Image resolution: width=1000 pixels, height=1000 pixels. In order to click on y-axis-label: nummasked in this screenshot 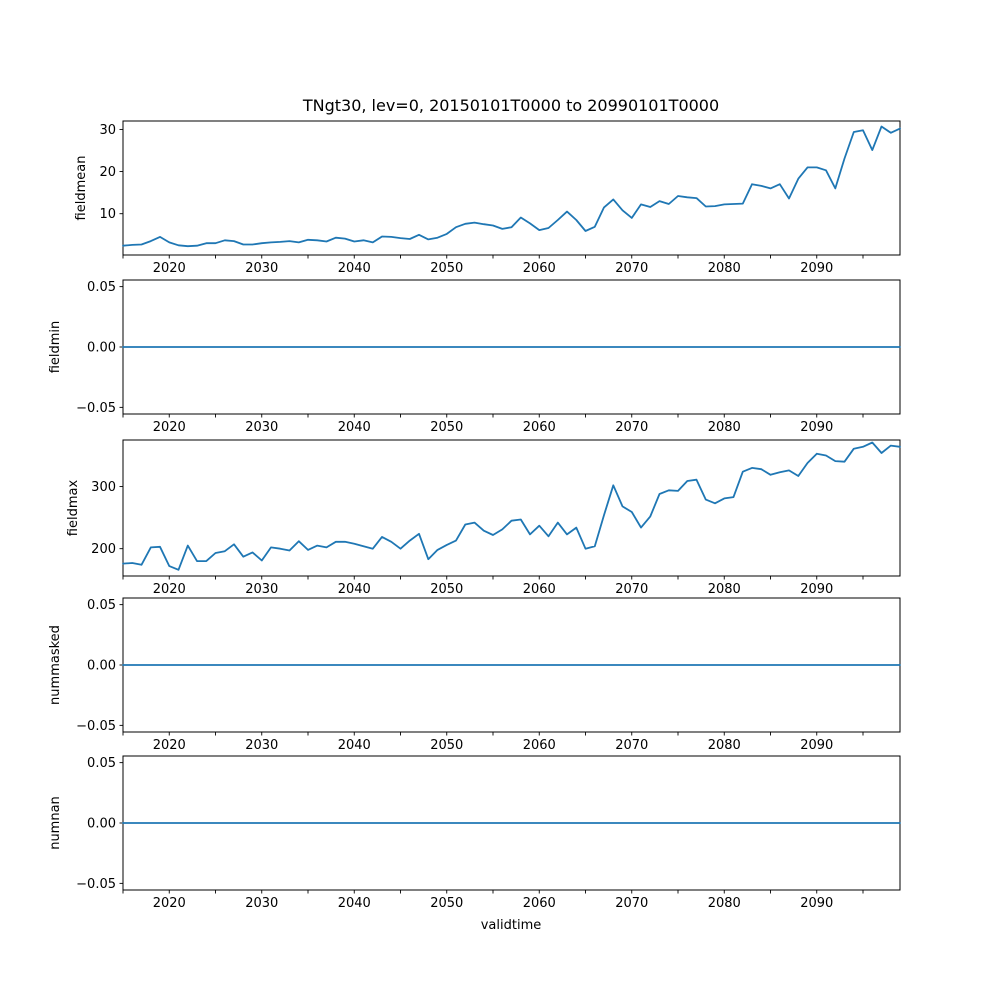, I will do `click(55, 665)`.